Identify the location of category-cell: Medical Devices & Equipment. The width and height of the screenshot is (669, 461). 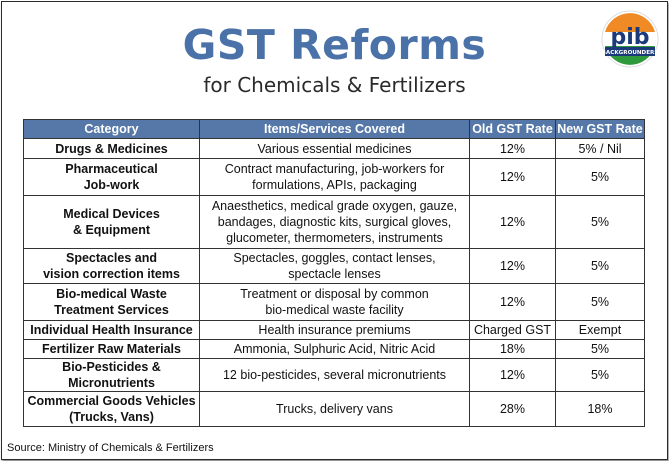
(111, 222).